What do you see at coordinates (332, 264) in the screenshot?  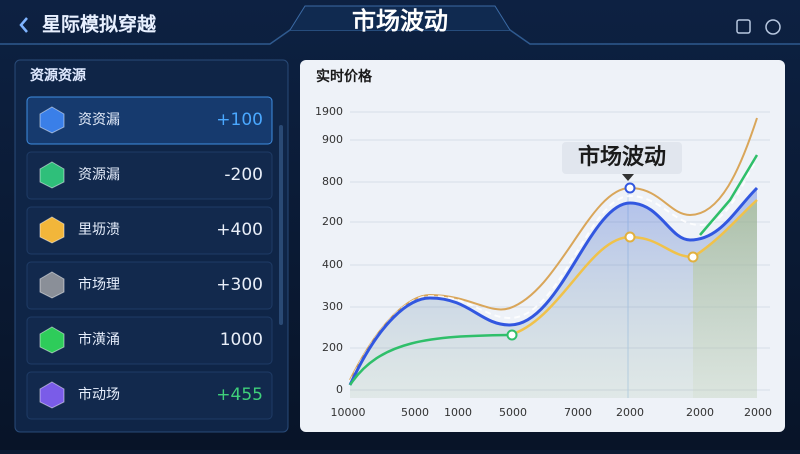 I see `y-axis-label: 400` at bounding box center [332, 264].